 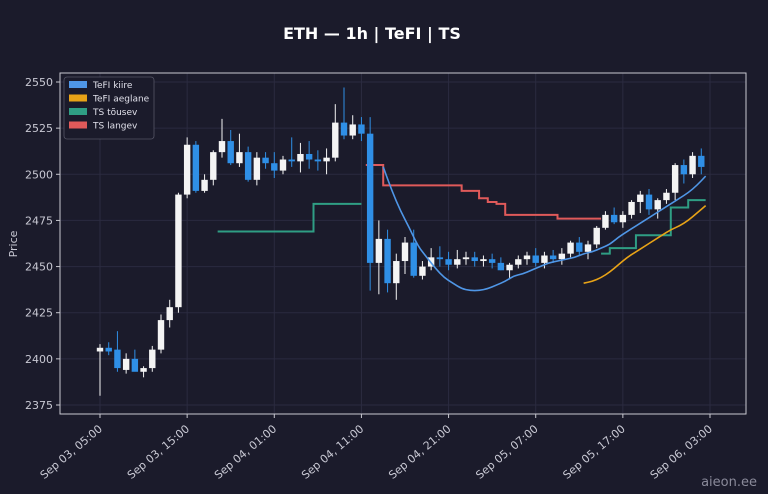 What do you see at coordinates (645, 244) in the screenshot?
I see `tefi-slow-line` at bounding box center [645, 244].